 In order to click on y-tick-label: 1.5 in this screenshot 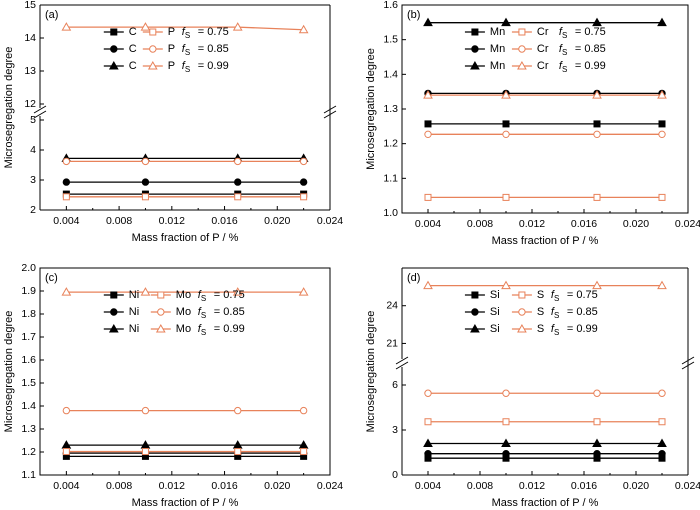, I will do `click(28, 383)`.